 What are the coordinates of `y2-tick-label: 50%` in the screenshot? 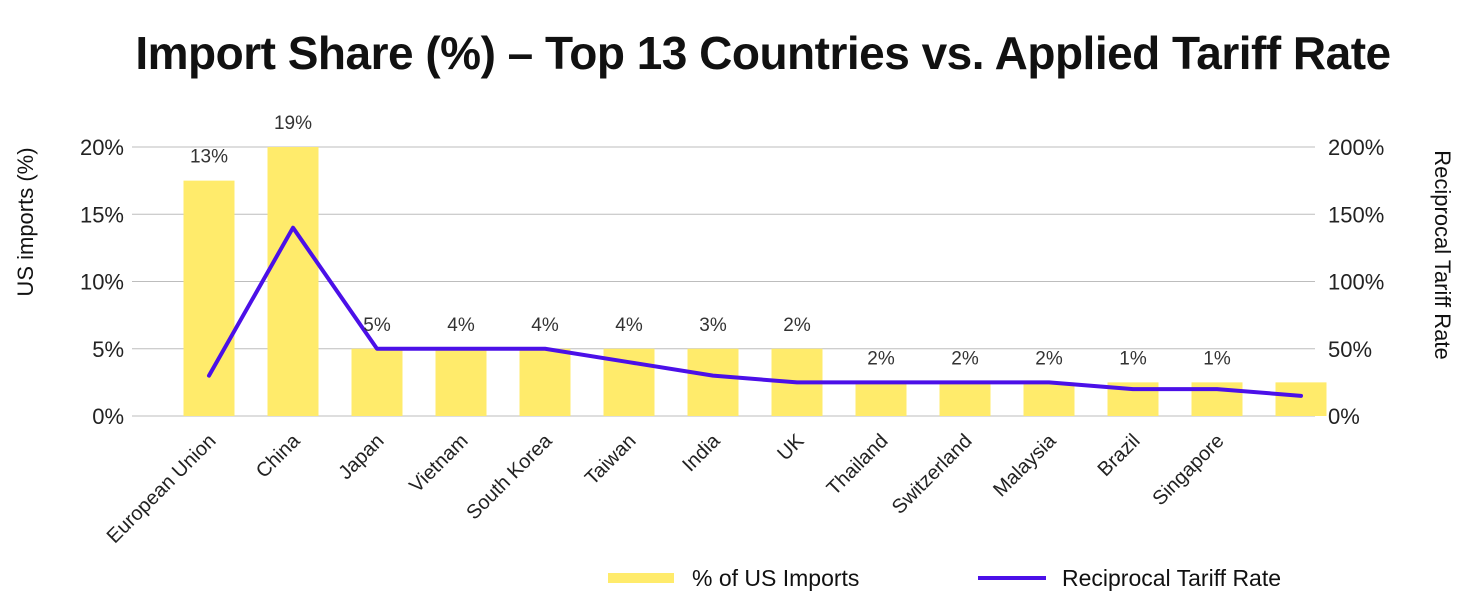 It's located at (1350, 349).